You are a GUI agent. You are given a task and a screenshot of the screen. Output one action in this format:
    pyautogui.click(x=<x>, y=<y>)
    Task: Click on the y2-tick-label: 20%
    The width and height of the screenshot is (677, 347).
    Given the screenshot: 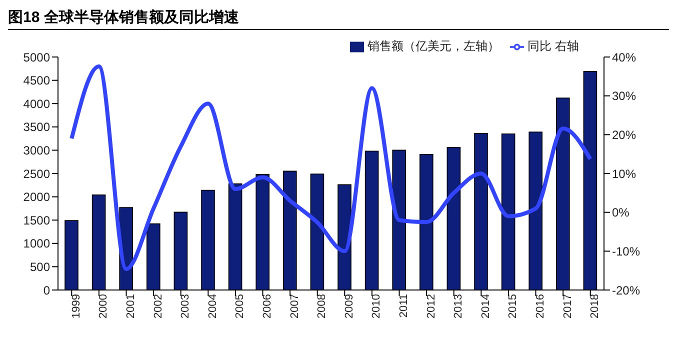 What is the action you would take?
    pyautogui.click(x=624, y=135)
    